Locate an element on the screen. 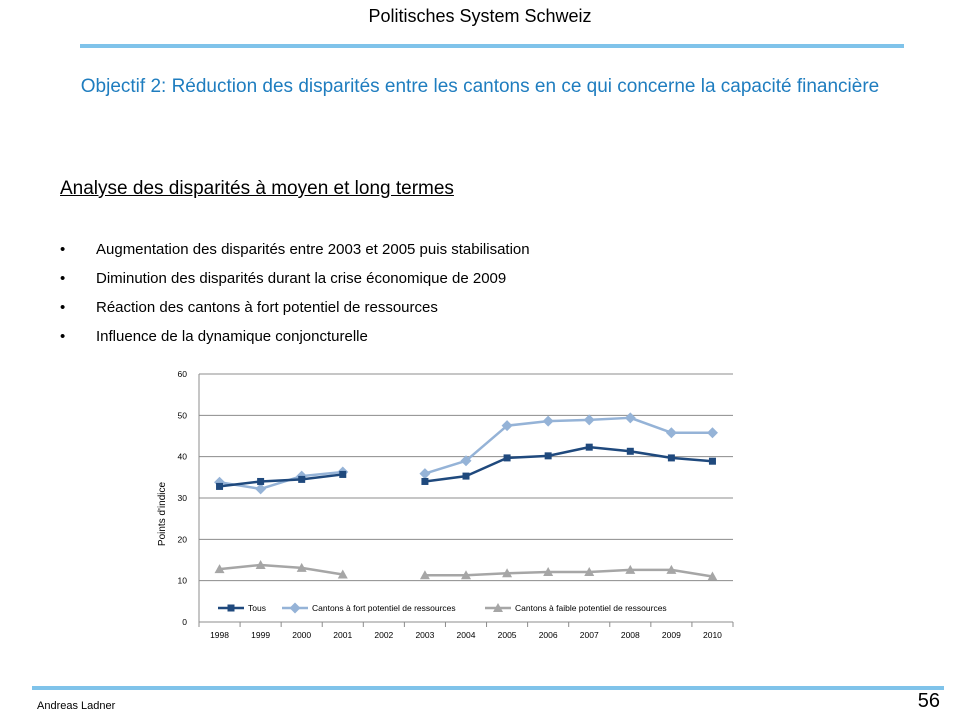  legend-label: Tous is located at coordinates (257, 608).